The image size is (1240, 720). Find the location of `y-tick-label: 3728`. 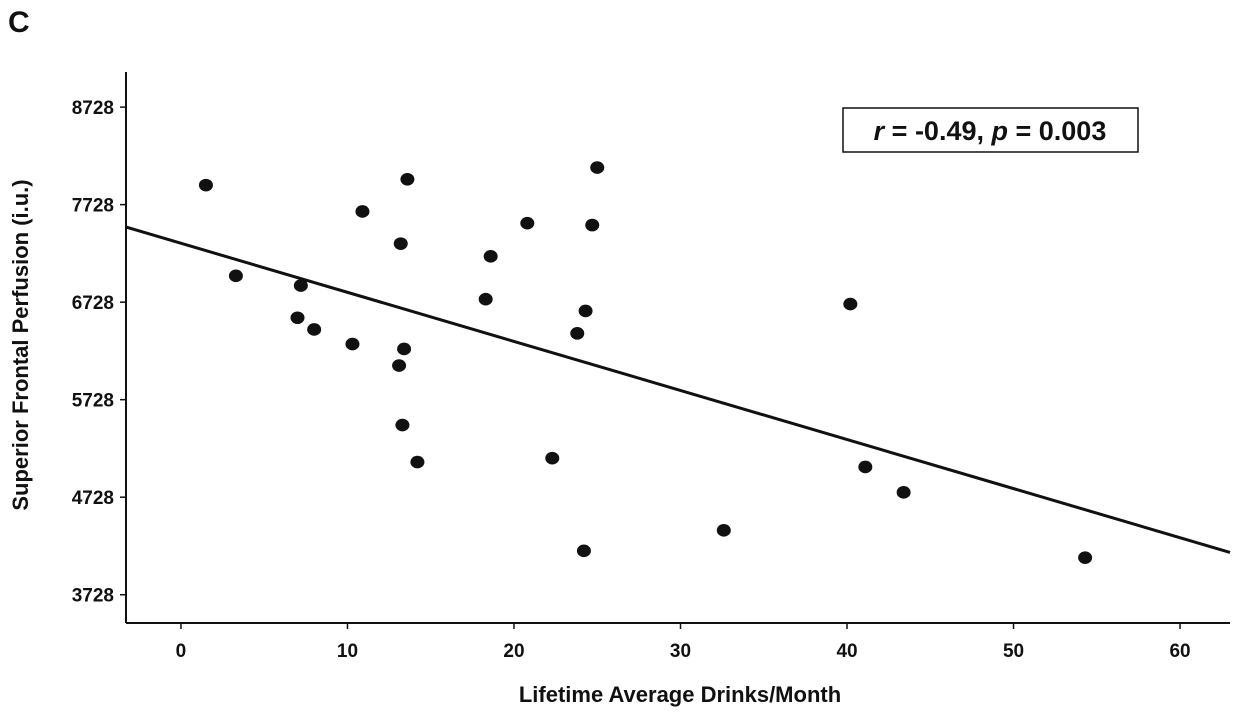

y-tick-label: 3728 is located at coordinates (93, 596).